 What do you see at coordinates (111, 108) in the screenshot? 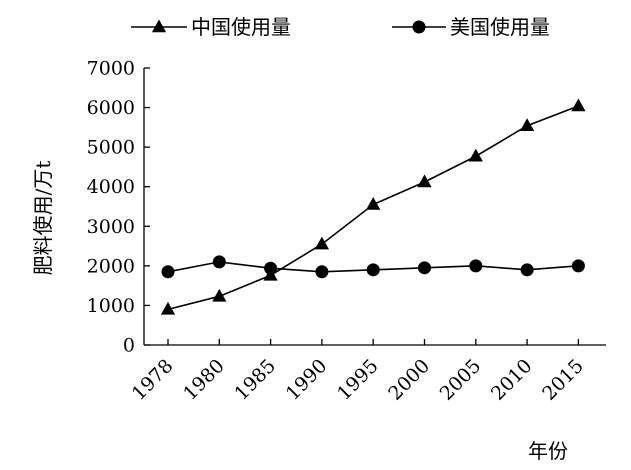
I see `y-tick-label: 6000` at bounding box center [111, 108].